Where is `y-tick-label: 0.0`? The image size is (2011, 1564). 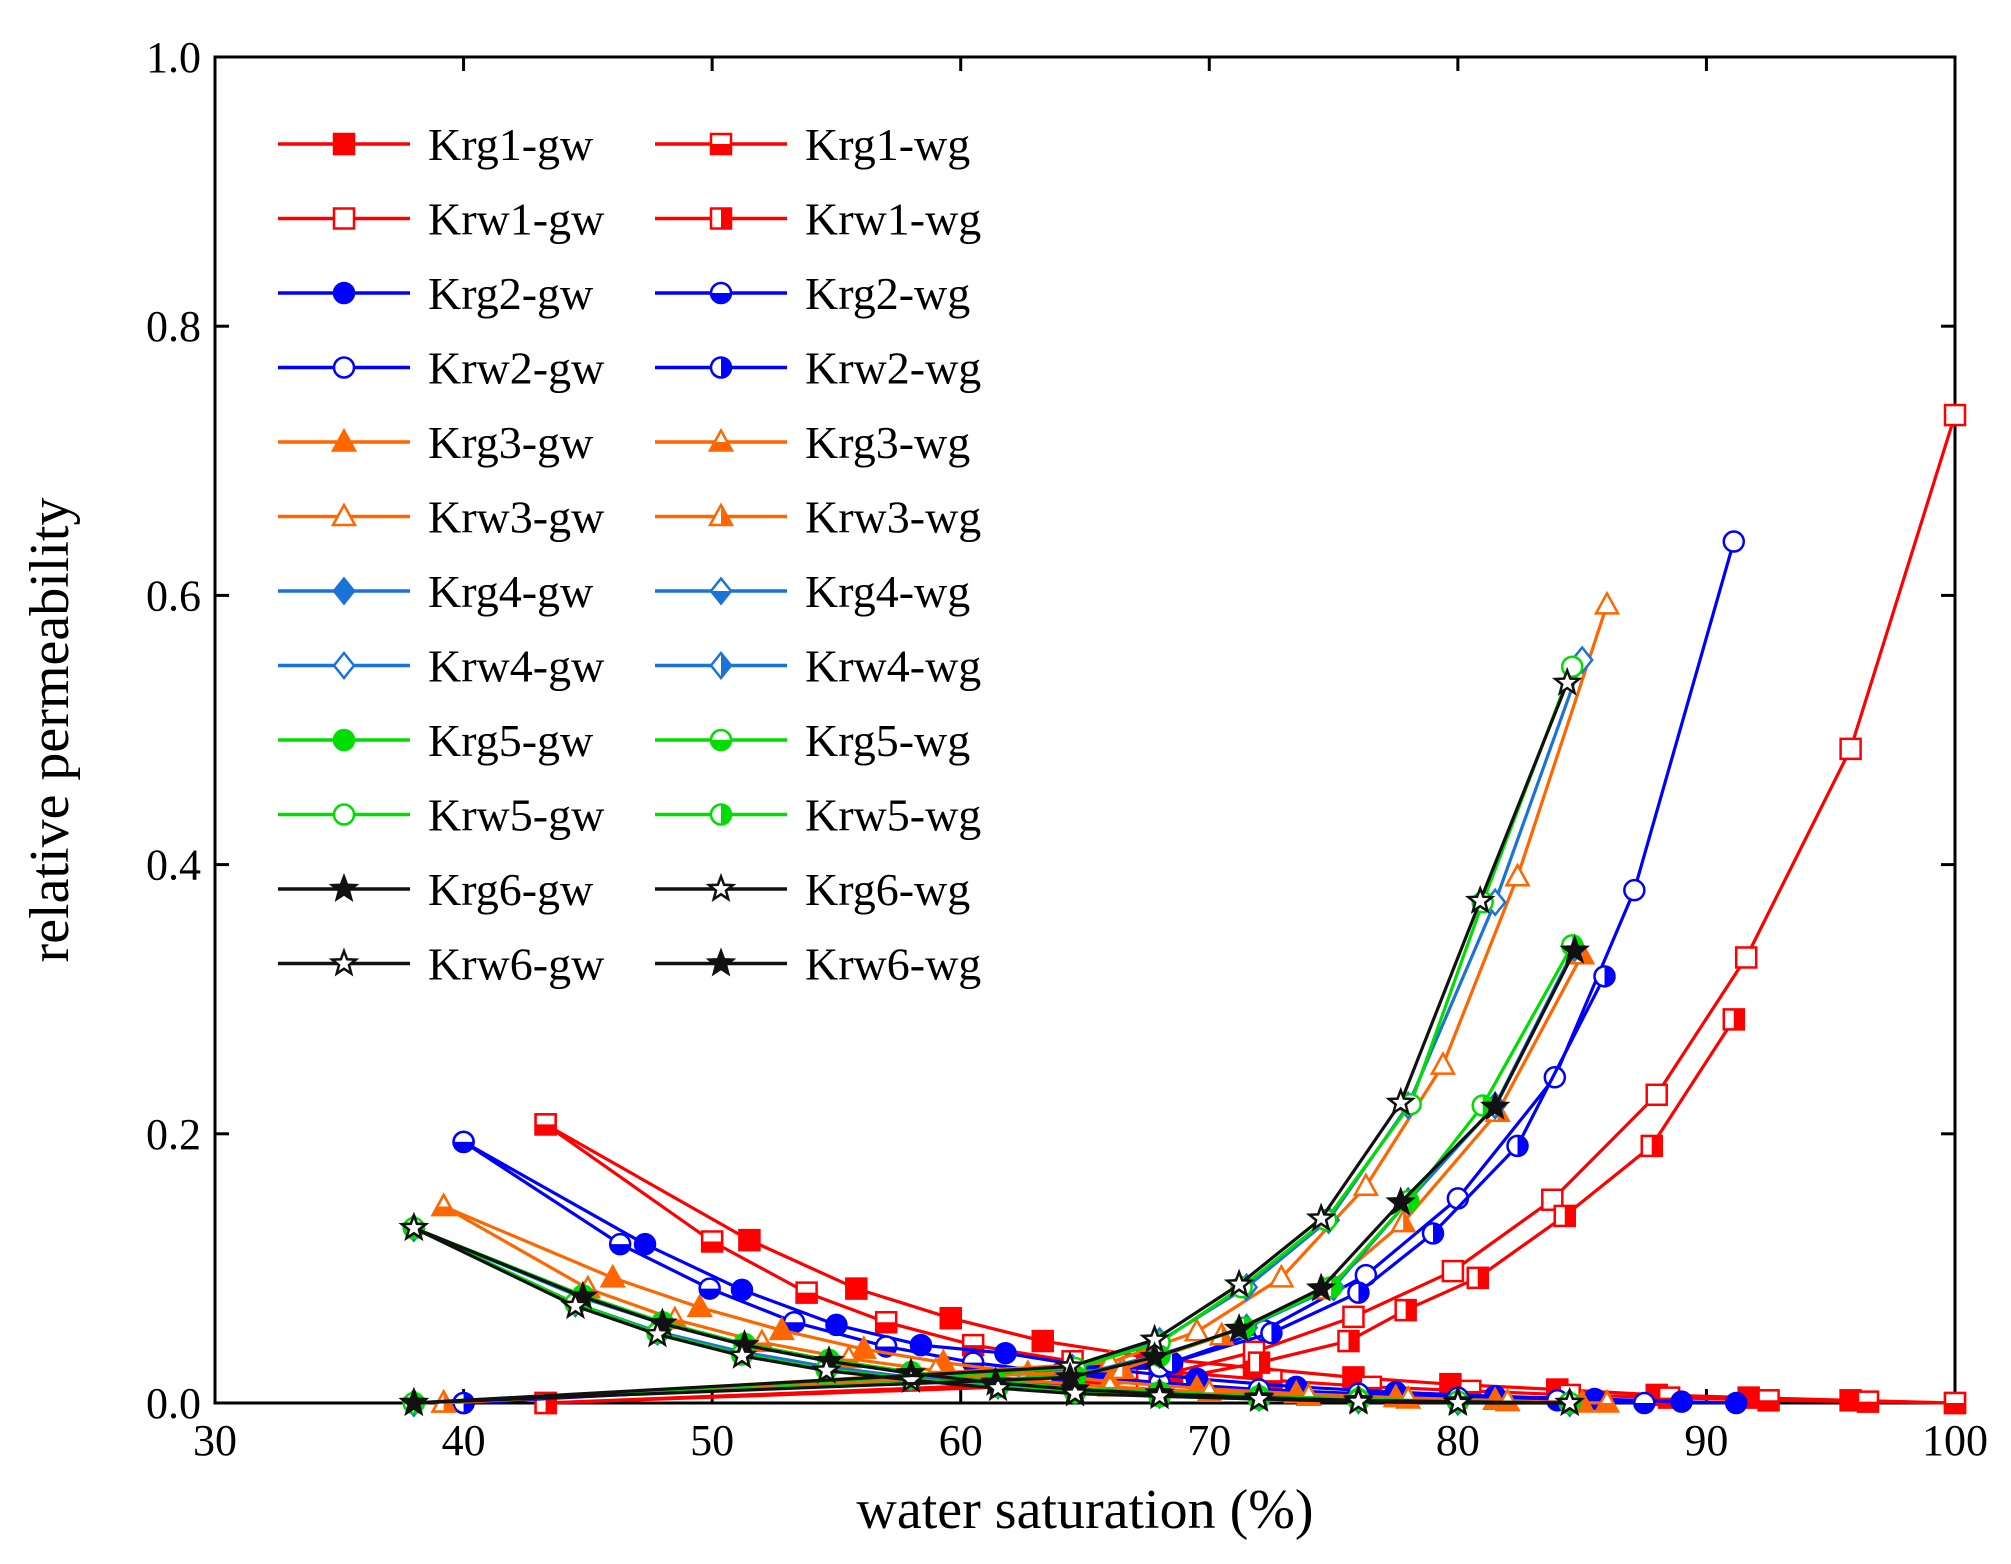
y-tick-label: 0.0 is located at coordinates (173, 1403).